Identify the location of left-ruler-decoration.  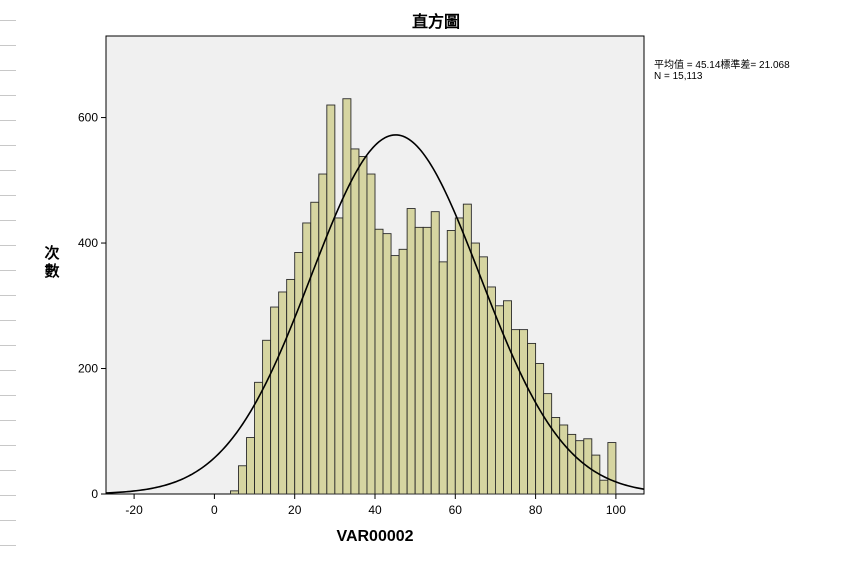
(9, 282).